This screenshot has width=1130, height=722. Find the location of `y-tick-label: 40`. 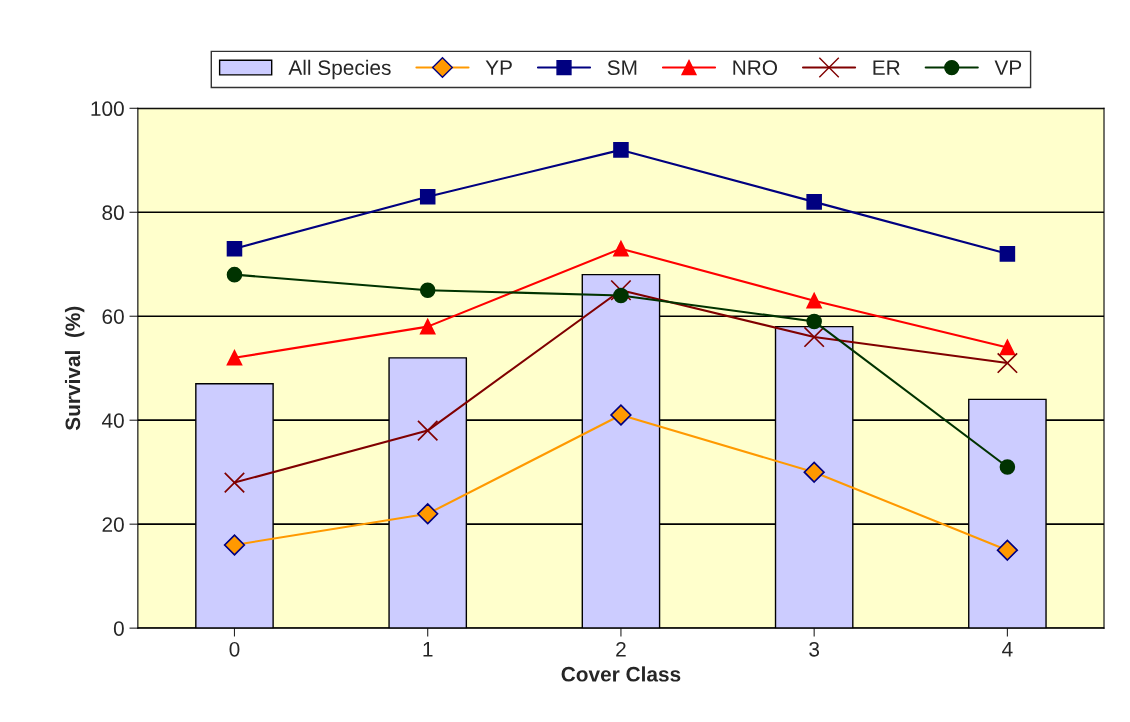

y-tick-label: 40 is located at coordinates (112, 420).